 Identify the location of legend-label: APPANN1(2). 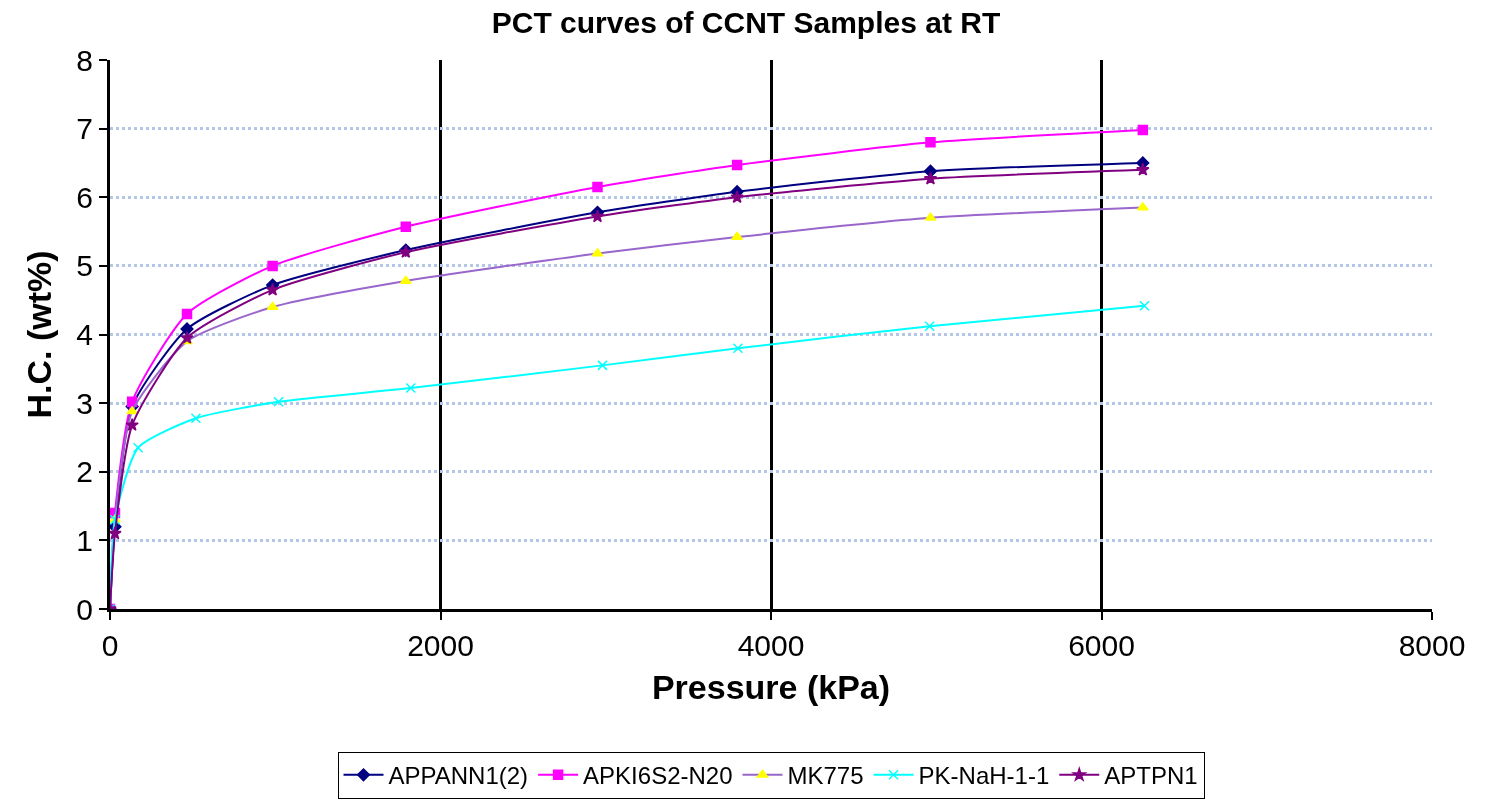
(458, 776).